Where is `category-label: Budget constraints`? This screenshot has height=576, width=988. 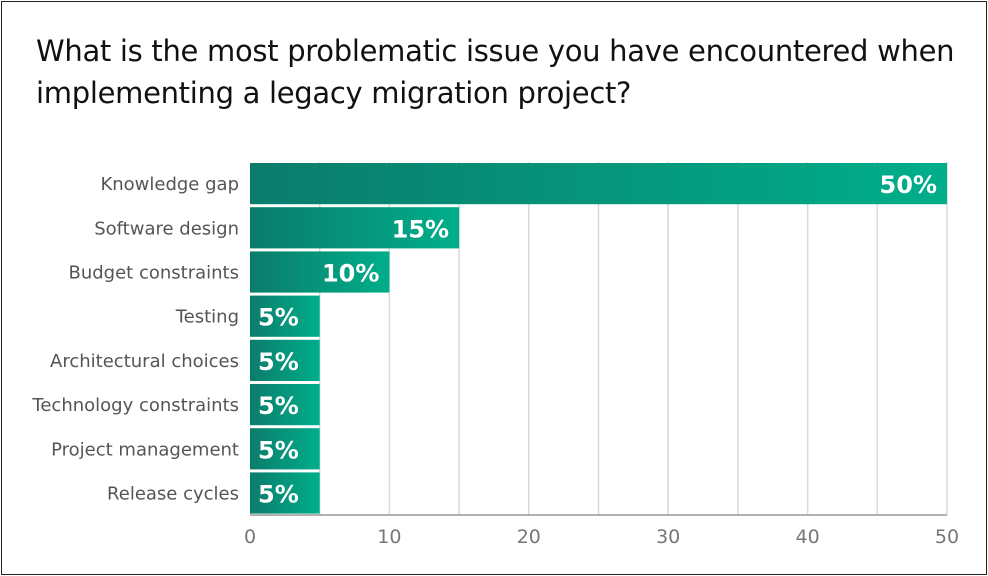 category-label: Budget constraints is located at coordinates (154, 273).